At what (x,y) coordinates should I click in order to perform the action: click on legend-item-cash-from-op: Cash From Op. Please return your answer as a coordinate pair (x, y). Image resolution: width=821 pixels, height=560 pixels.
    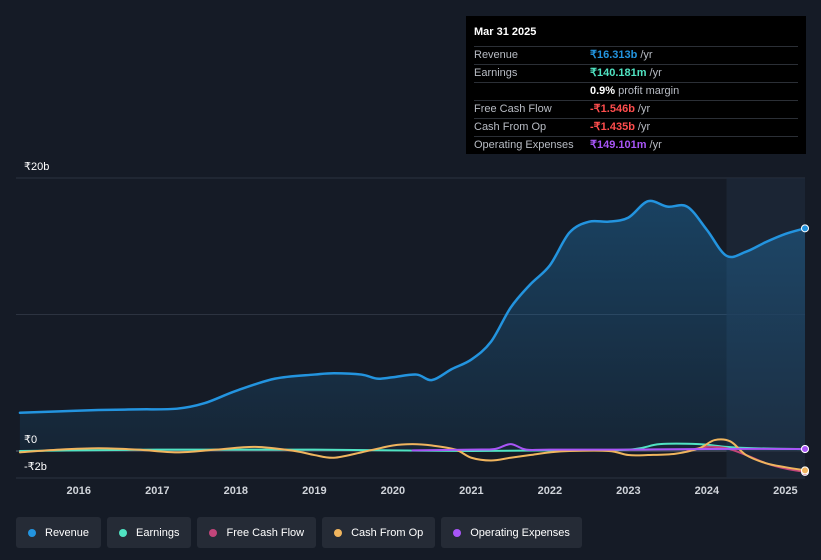
    Looking at the image, I should click on (379, 532).